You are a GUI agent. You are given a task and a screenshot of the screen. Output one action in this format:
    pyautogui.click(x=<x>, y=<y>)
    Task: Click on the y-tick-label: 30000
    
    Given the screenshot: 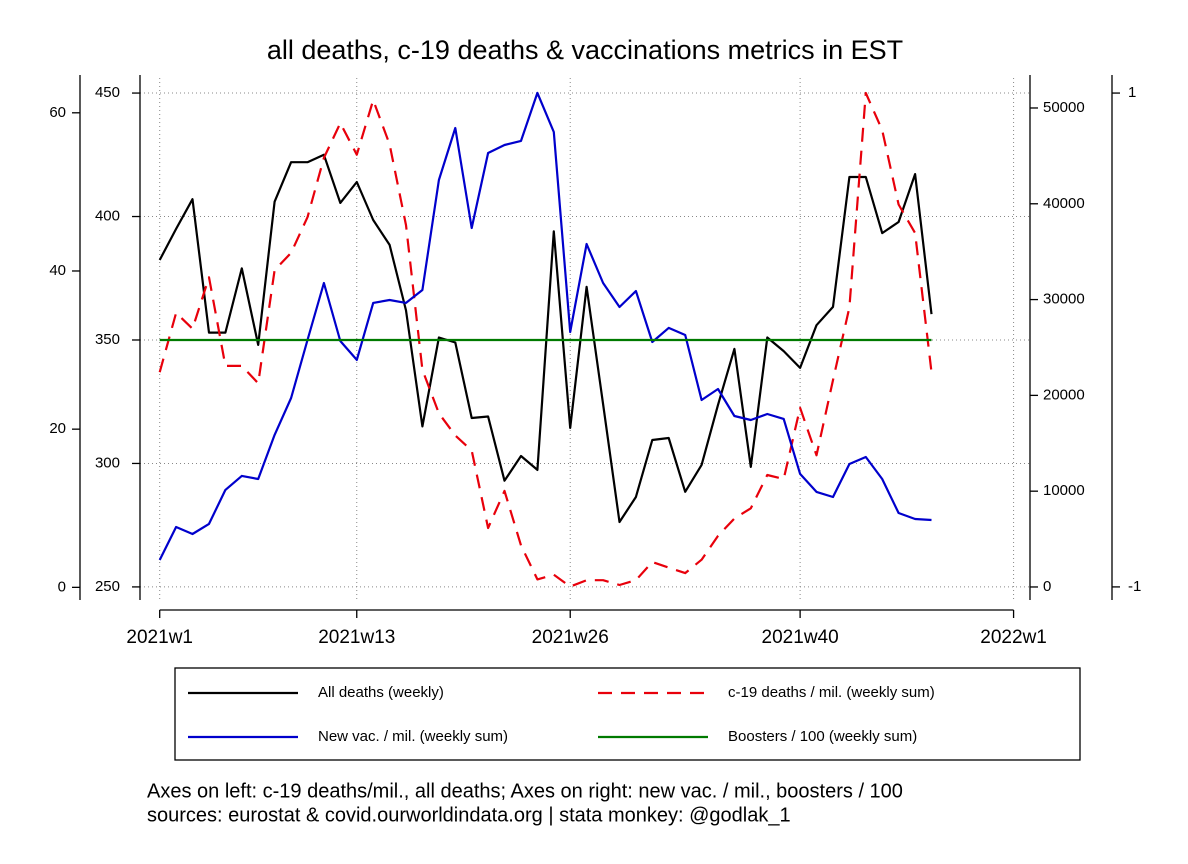 What is the action you would take?
    pyautogui.click(x=1064, y=299)
    